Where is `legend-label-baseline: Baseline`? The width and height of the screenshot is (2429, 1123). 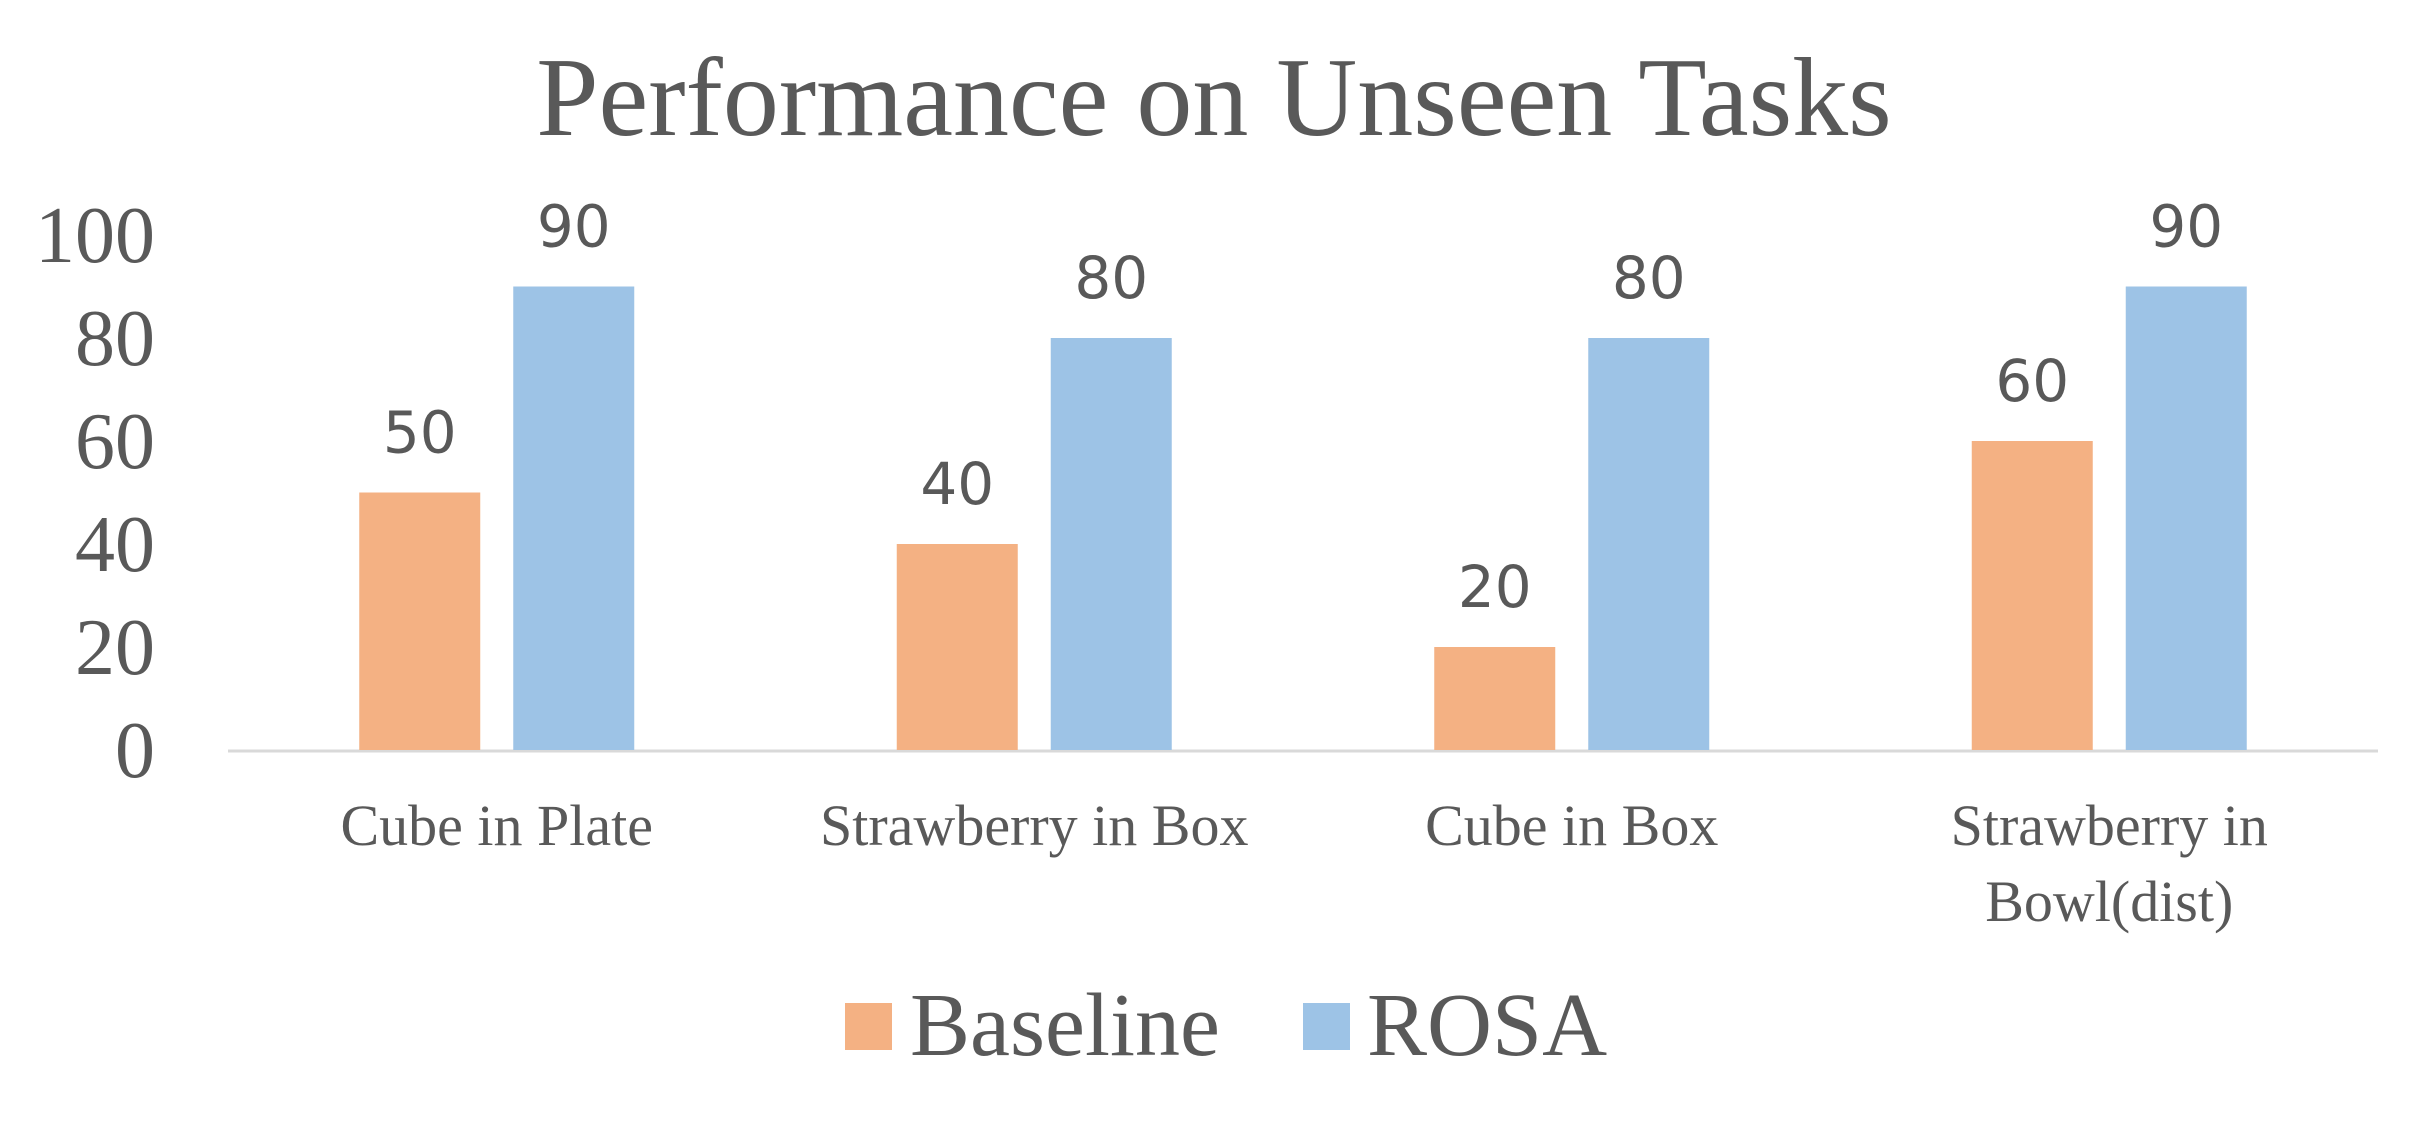 legend-label-baseline: Baseline is located at coordinates (1065, 1025).